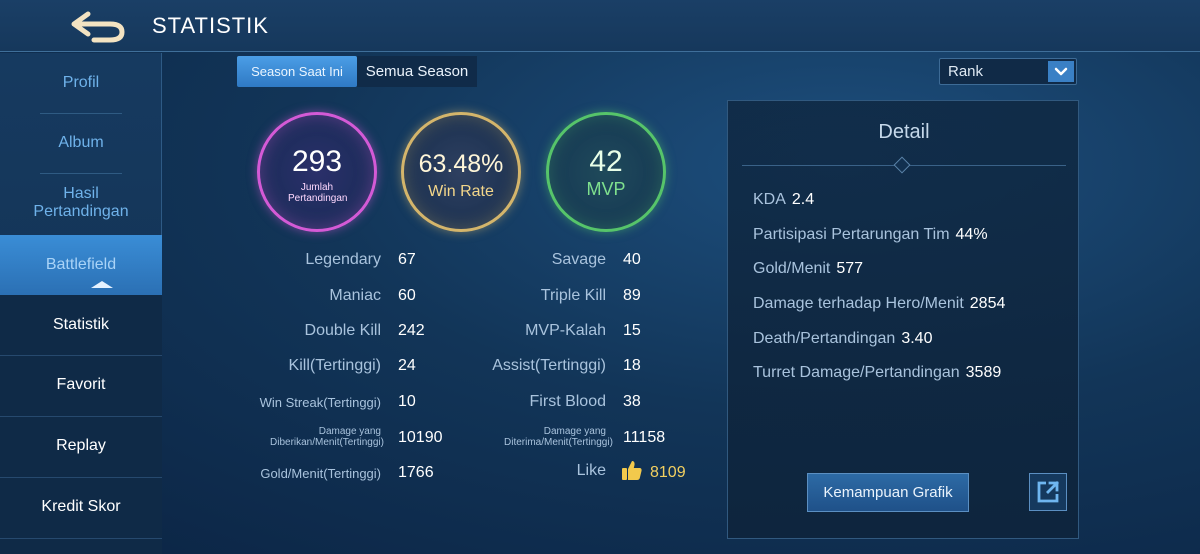 This screenshot has width=1200, height=554. I want to click on sidebar-subitem-label: Kredit Skor, so click(81, 506).